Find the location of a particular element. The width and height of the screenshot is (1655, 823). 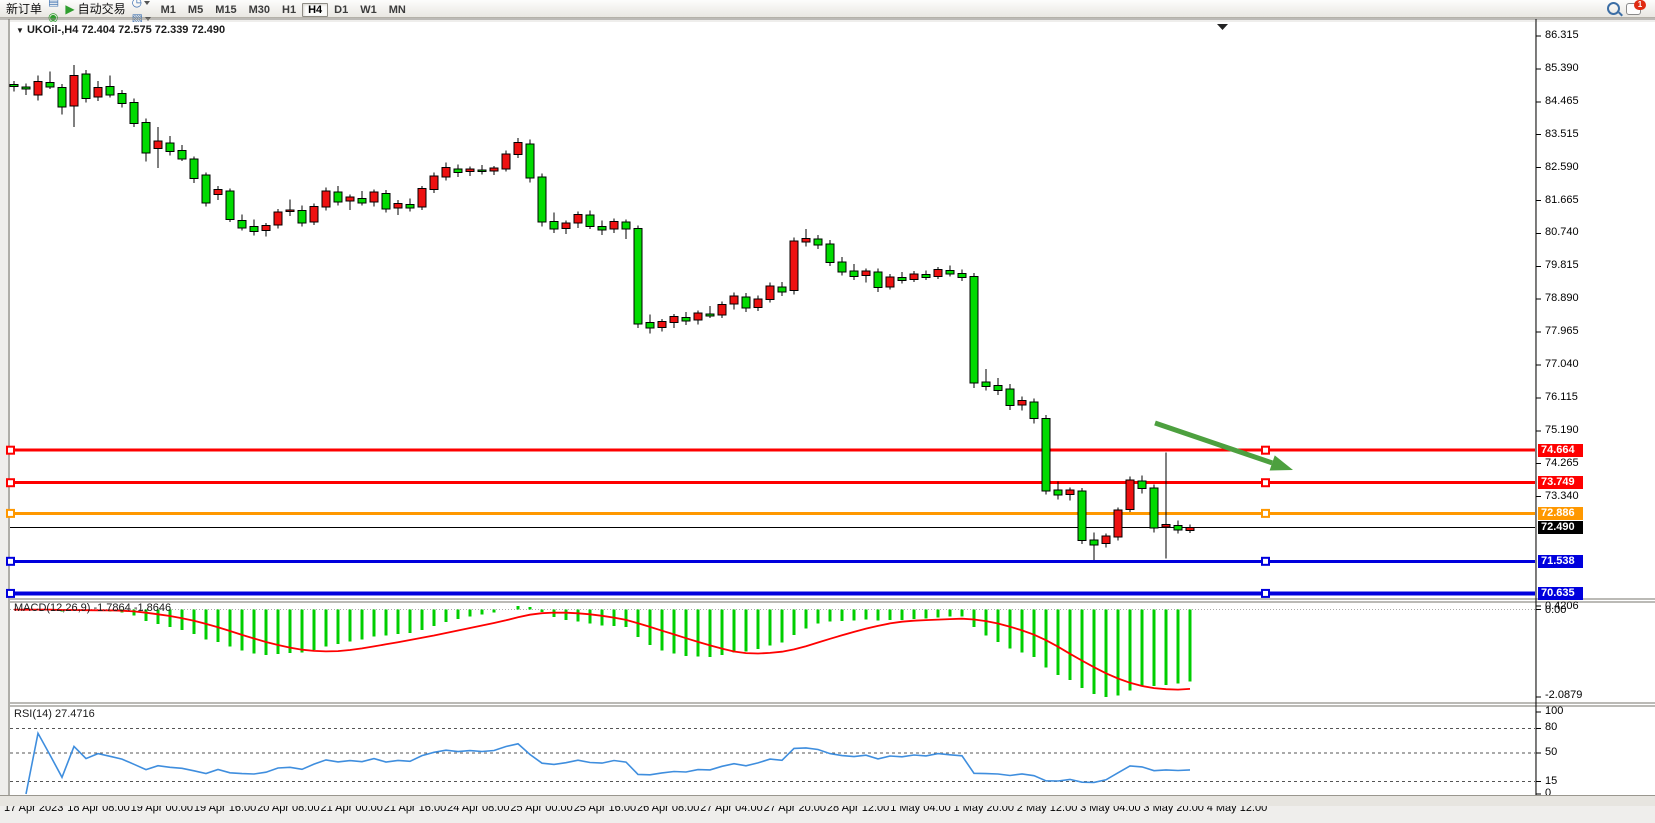

chat-bubble-icon: 1 is located at coordinates (1636, 7).